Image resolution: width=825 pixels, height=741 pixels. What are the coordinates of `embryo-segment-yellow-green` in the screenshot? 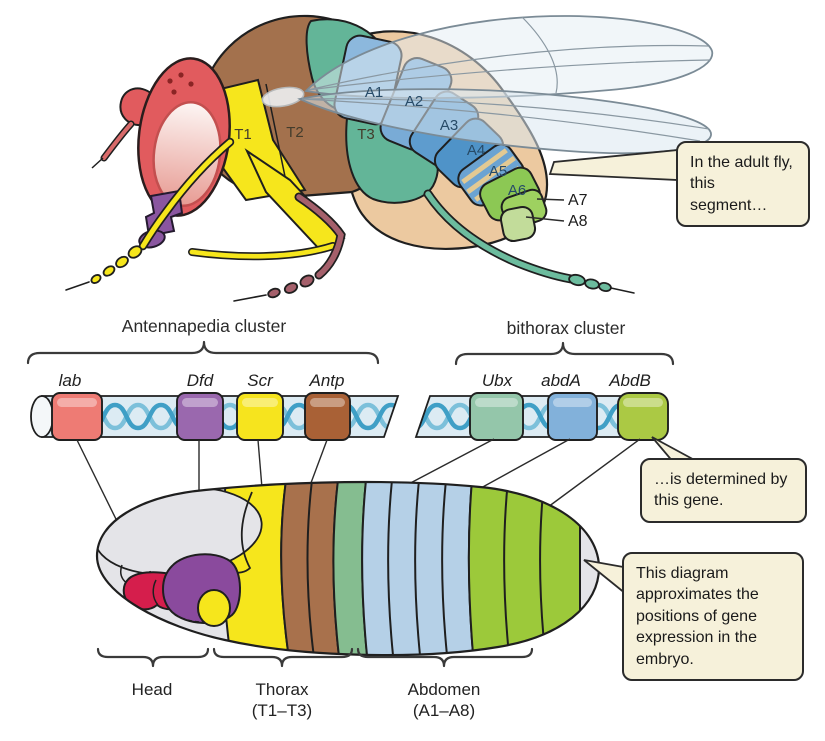 It's located at (524, 568).